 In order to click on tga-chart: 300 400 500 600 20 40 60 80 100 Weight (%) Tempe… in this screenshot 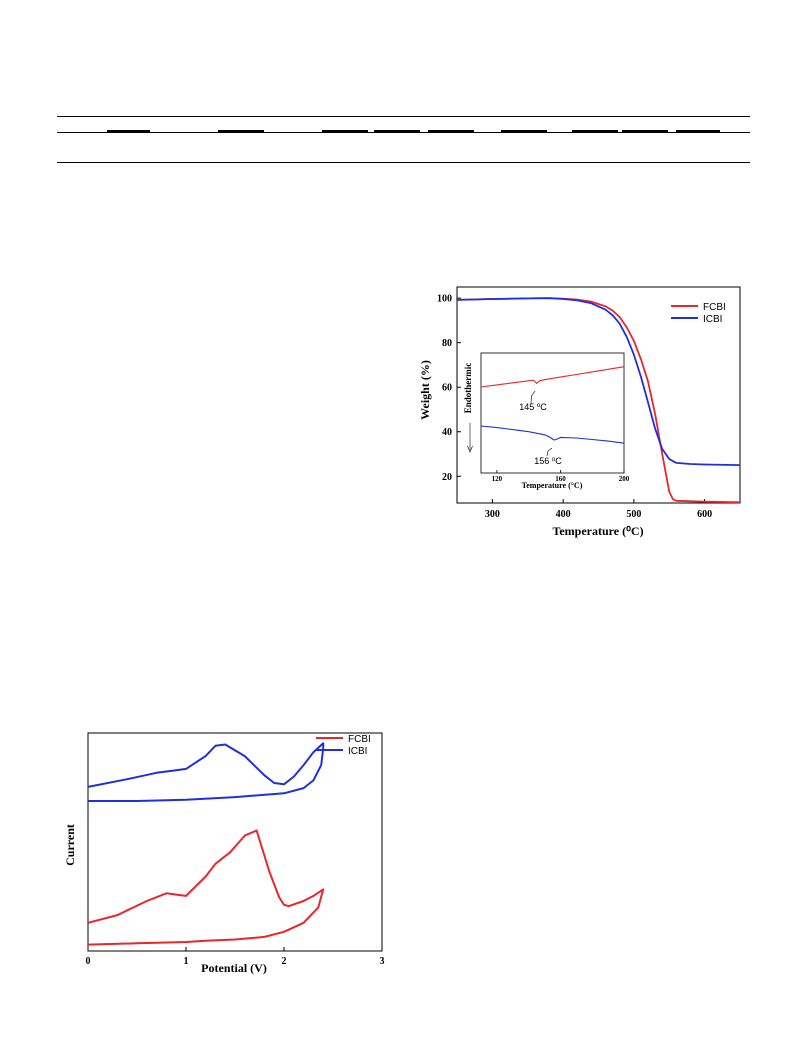, I will do `click(579, 412)`.